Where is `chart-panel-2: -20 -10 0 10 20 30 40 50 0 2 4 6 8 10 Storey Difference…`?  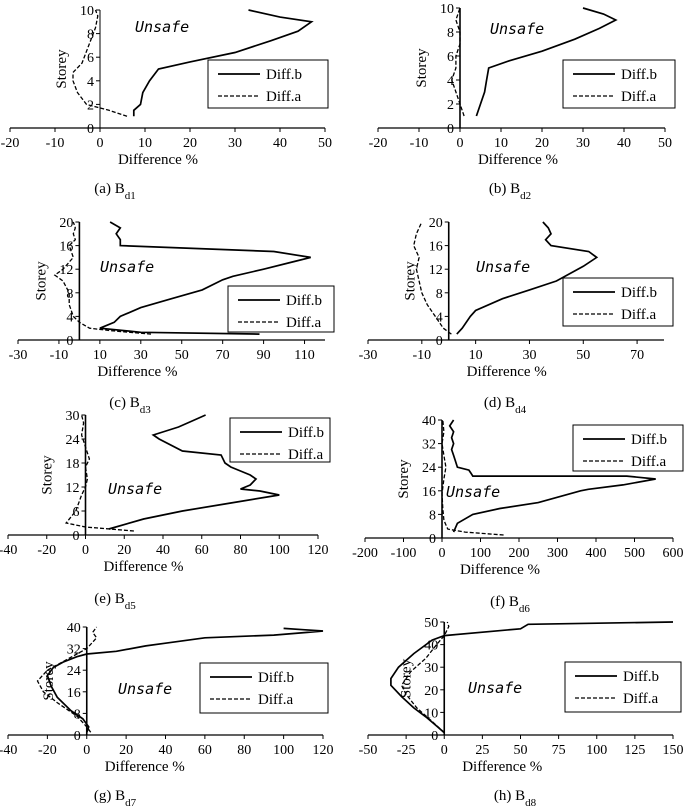
chart-panel-2: -20 -10 0 10 20 30 40 50 0 2 4 6 8 10 Storey Difference… is located at coordinates (522, 102).